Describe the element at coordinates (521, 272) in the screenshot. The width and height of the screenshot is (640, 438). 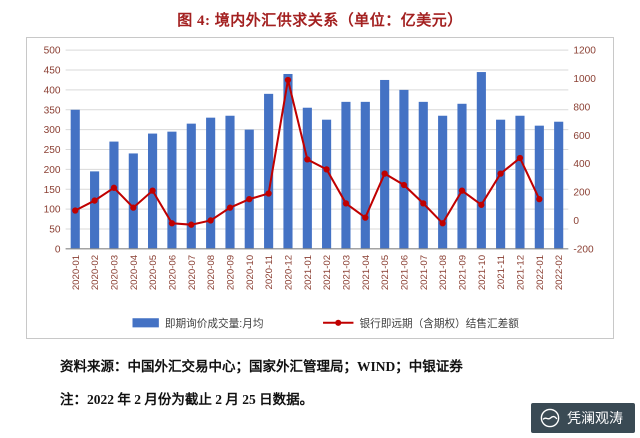
I see `x-axis-label: 2021-12` at that location.